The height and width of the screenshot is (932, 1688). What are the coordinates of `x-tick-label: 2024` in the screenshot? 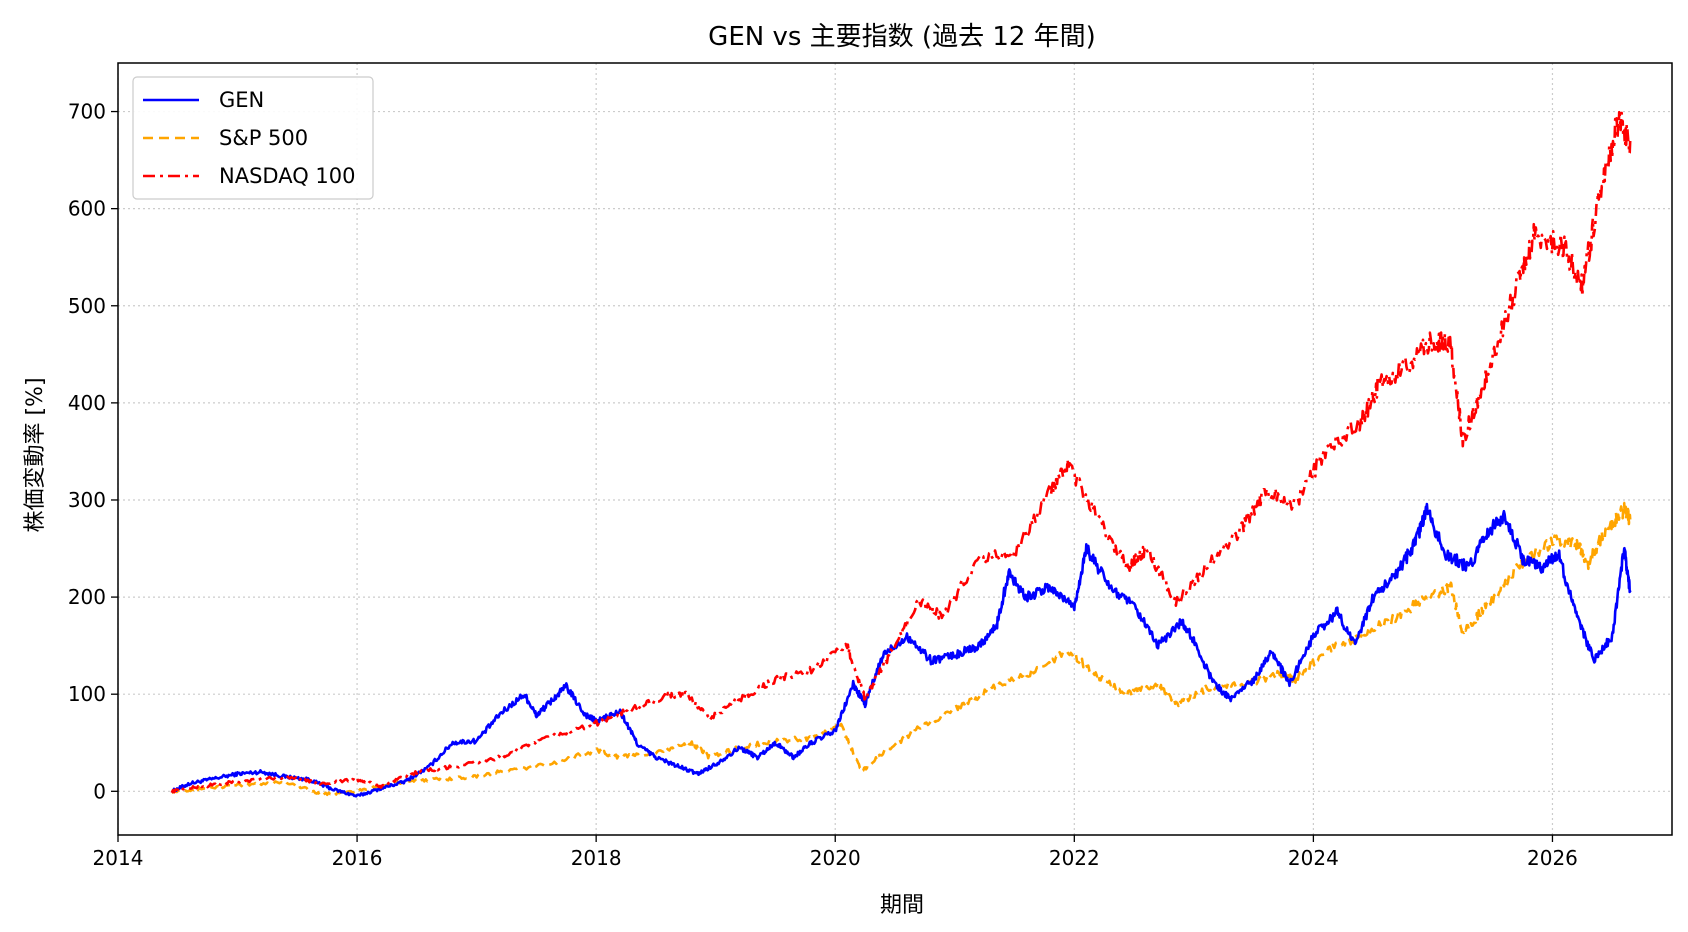 It's located at (1313, 858).